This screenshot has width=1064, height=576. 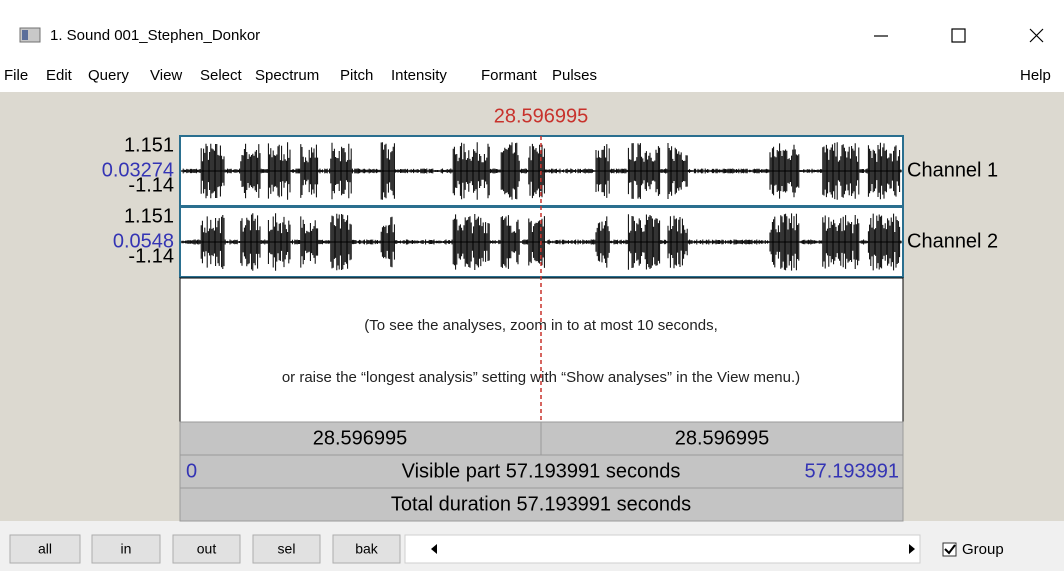 I want to click on scroll-right, so click(x=912, y=549).